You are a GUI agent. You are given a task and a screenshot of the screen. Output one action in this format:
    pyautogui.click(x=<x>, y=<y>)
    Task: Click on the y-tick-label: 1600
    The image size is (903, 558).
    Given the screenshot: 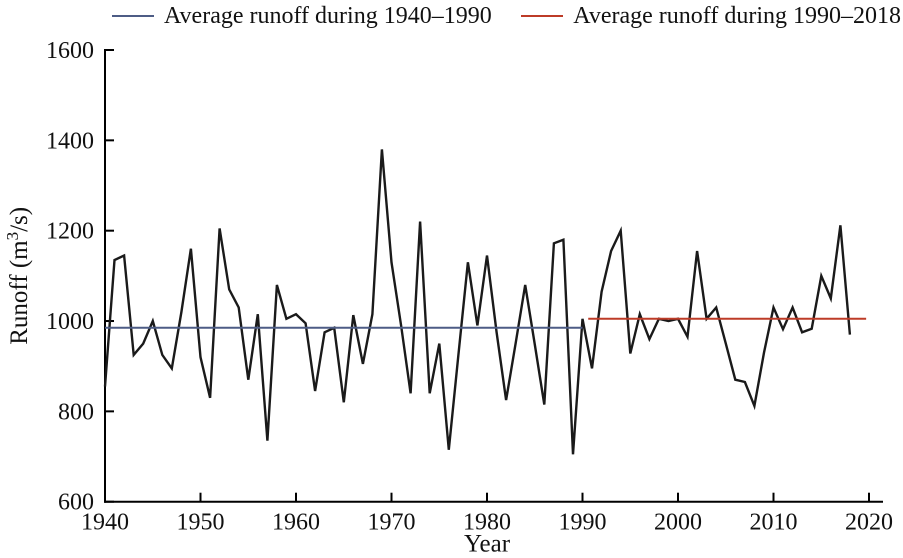 What is the action you would take?
    pyautogui.click(x=70, y=51)
    